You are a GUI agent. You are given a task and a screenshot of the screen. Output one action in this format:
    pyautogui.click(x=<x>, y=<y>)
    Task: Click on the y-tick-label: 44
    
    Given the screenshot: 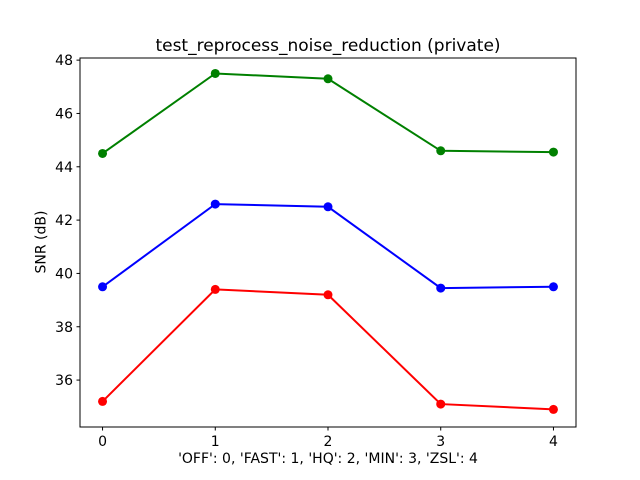 What is the action you would take?
    pyautogui.click(x=64, y=168)
    